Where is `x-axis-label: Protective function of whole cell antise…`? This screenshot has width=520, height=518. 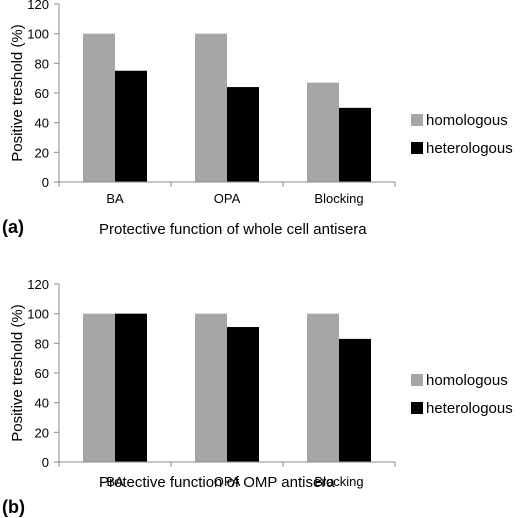
x-axis-label: Protective function of whole cell antise… is located at coordinates (233, 229).